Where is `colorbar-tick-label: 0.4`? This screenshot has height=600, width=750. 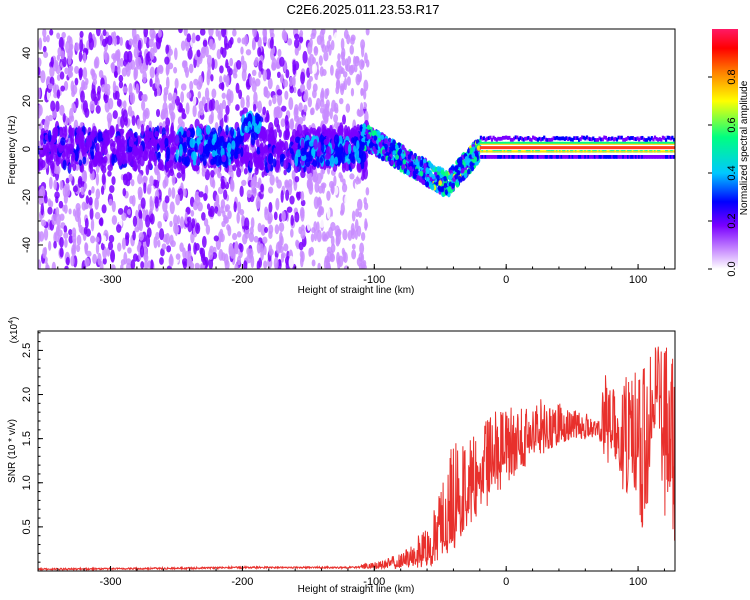 colorbar-tick-label: 0.4 is located at coordinates (732, 172).